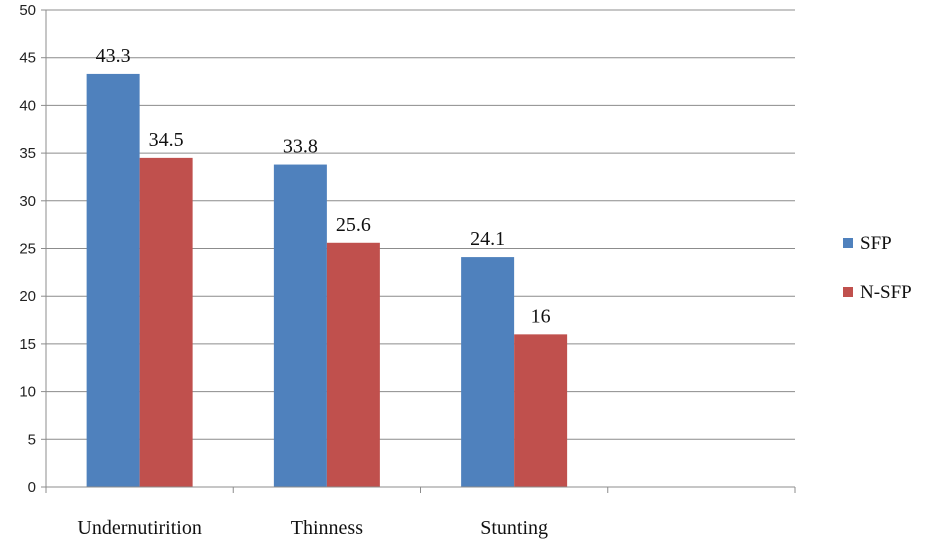 The width and height of the screenshot is (935, 545). Describe the element at coordinates (27, 10) in the screenshot. I see `y-tick-label: 50` at that location.